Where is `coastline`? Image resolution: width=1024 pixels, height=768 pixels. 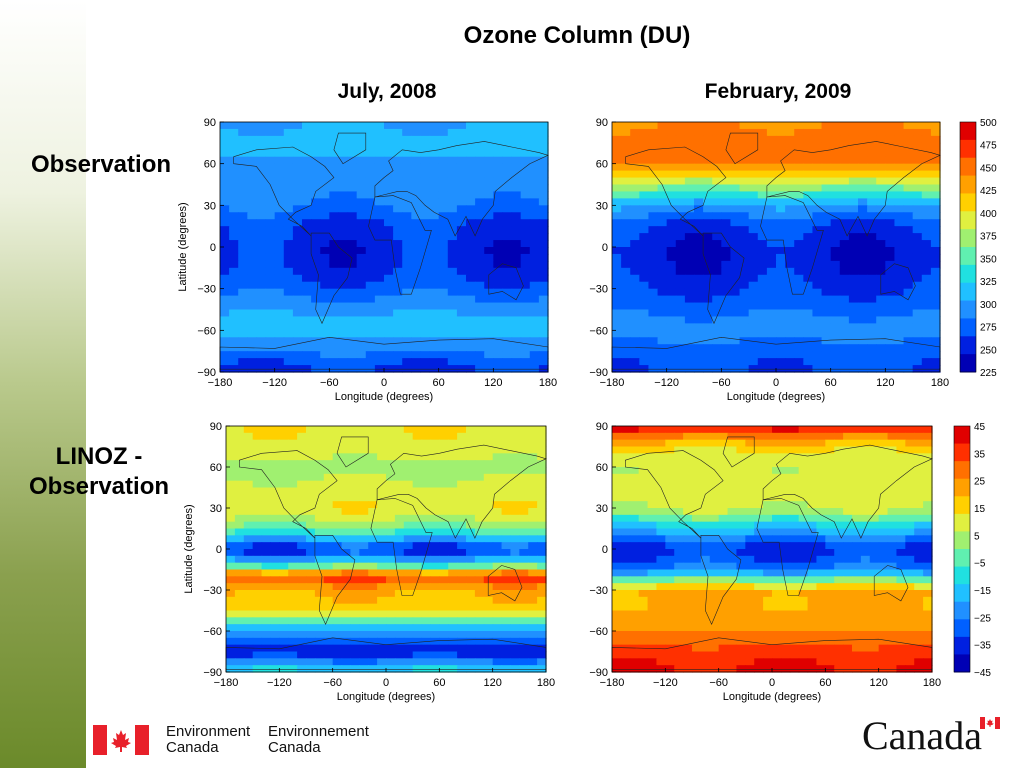
coastline is located at coordinates (853, 189).